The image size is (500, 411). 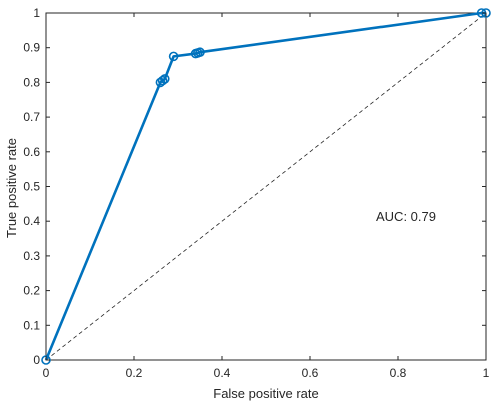 I want to click on y-tick-label: 0.6, so click(x=31, y=152).